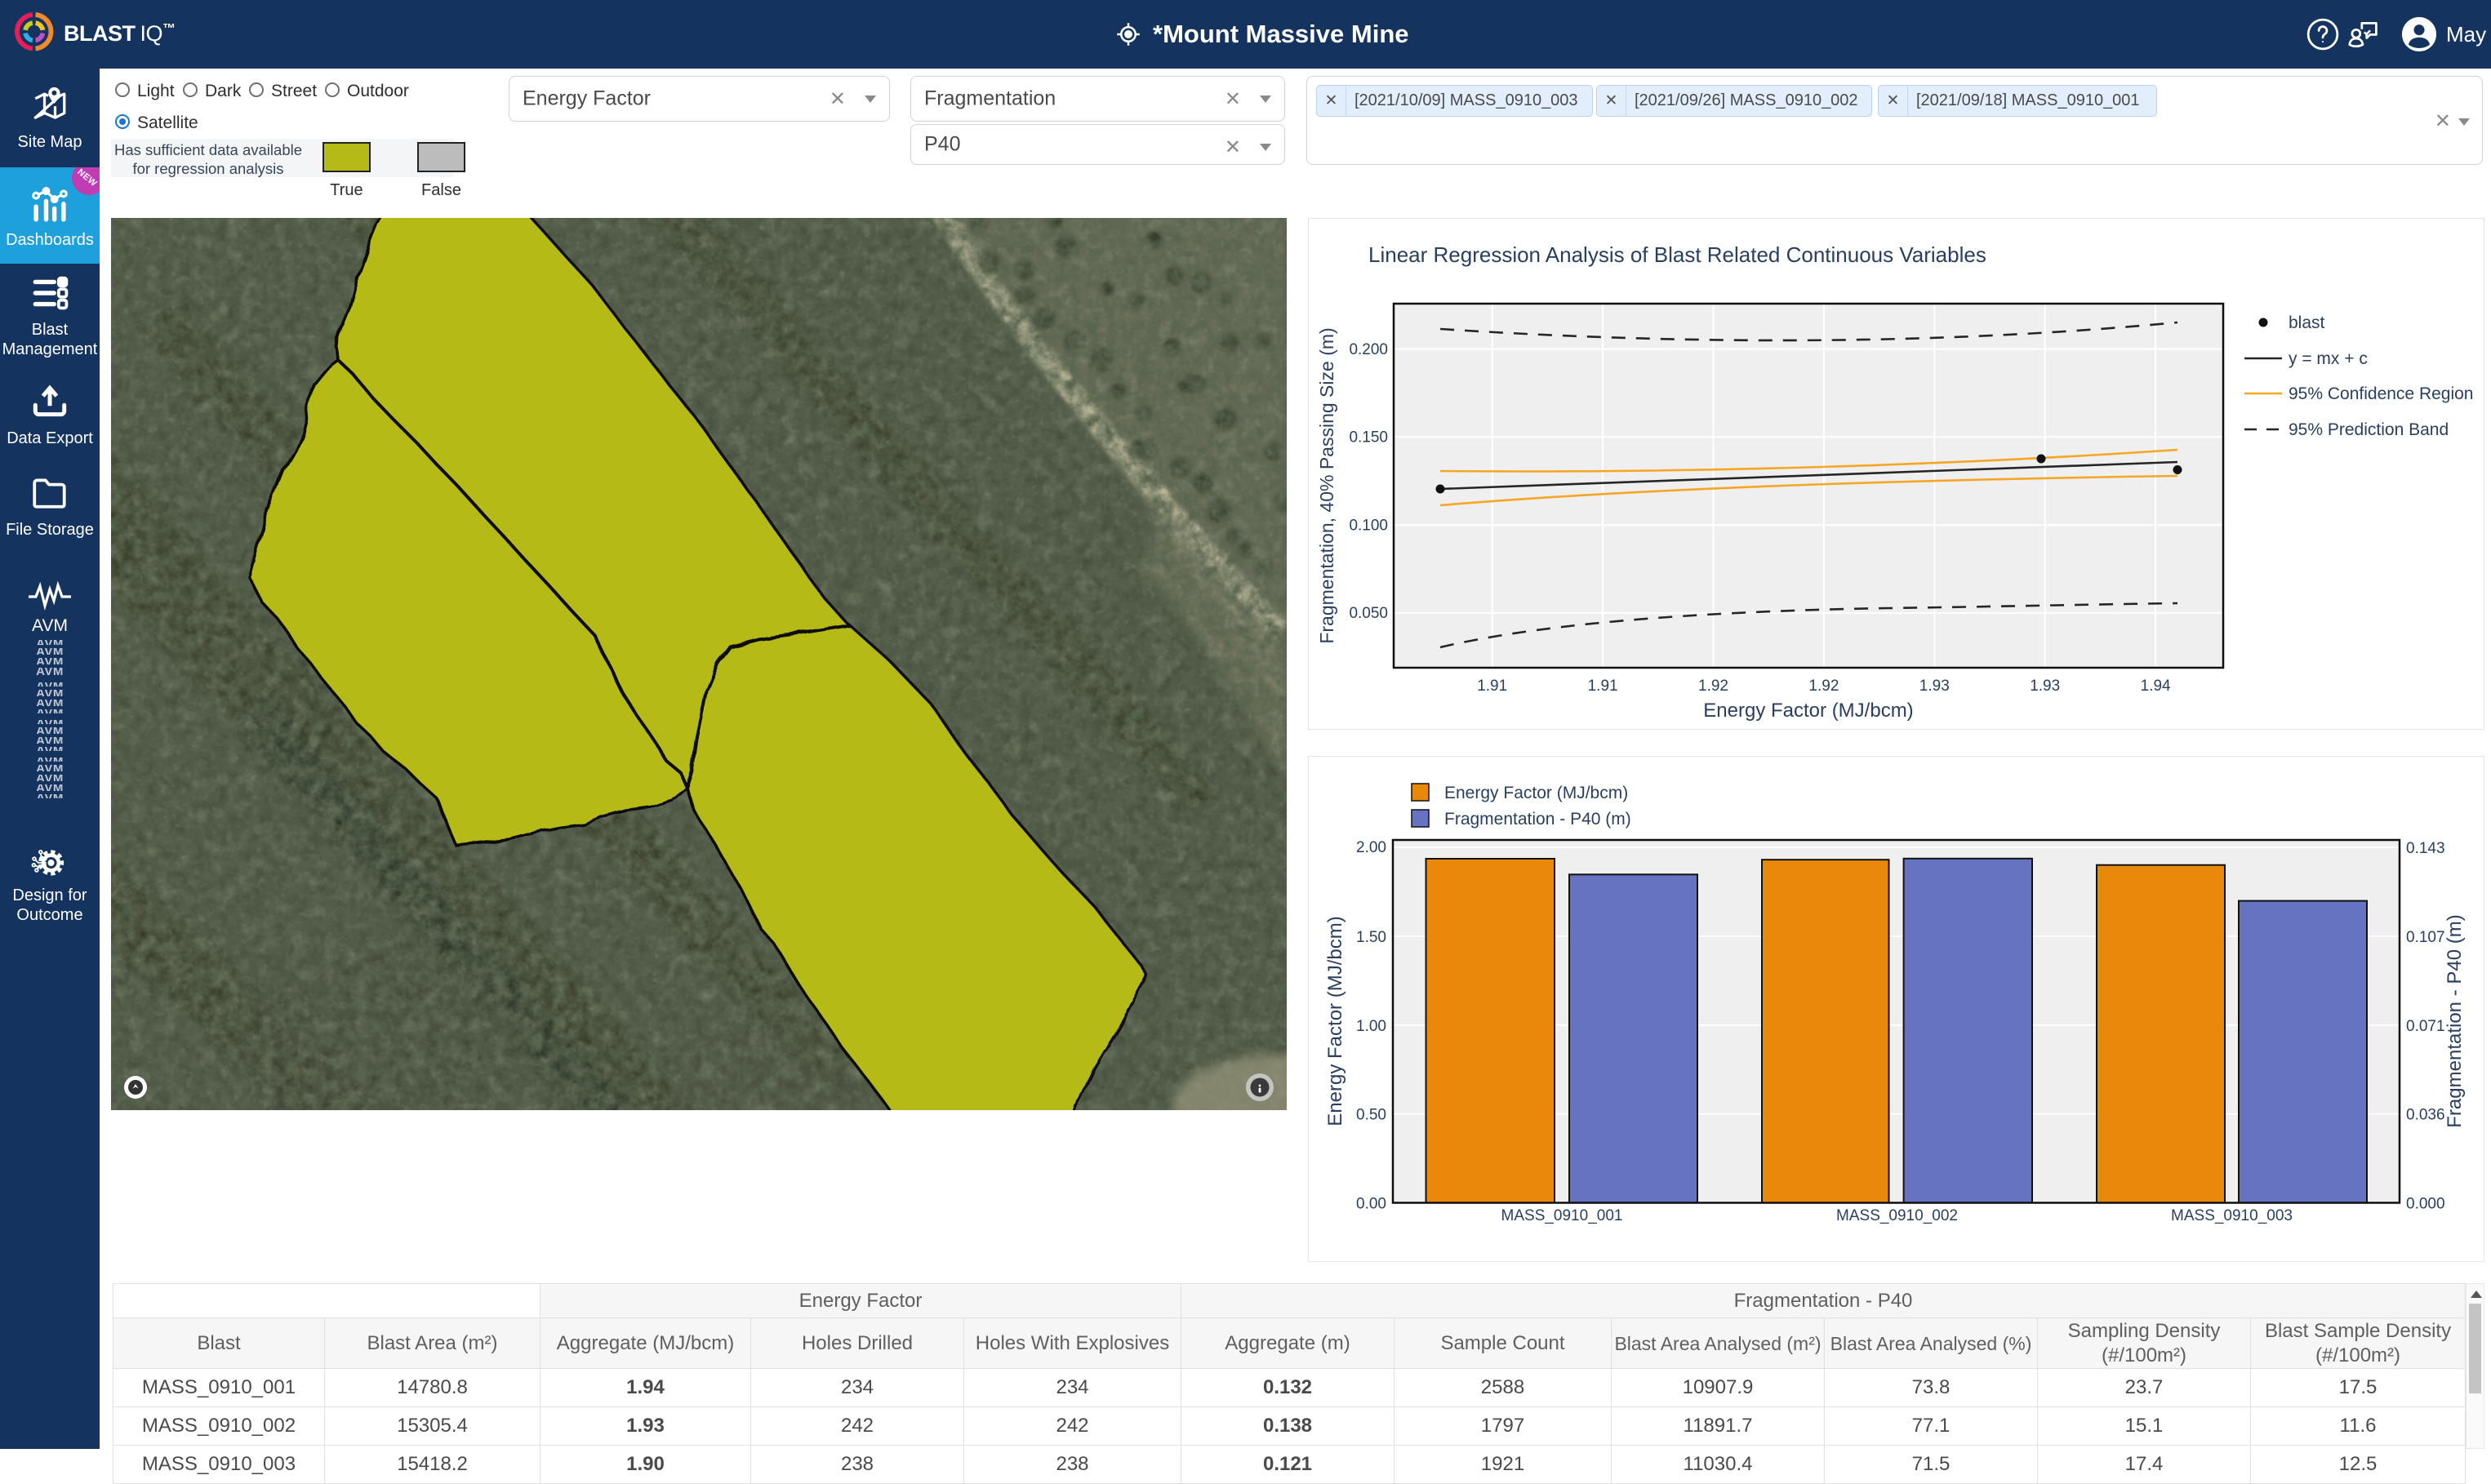 The width and height of the screenshot is (2491, 1484). What do you see at coordinates (1371, 937) in the screenshot?
I see `svg-text: 1.50` at bounding box center [1371, 937].